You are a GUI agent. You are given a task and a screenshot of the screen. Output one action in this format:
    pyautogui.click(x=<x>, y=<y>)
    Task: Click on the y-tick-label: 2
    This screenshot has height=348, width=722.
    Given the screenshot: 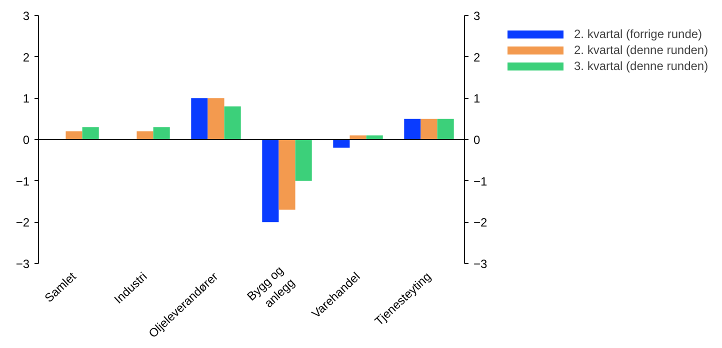 What is the action you would take?
    pyautogui.click(x=26, y=57)
    